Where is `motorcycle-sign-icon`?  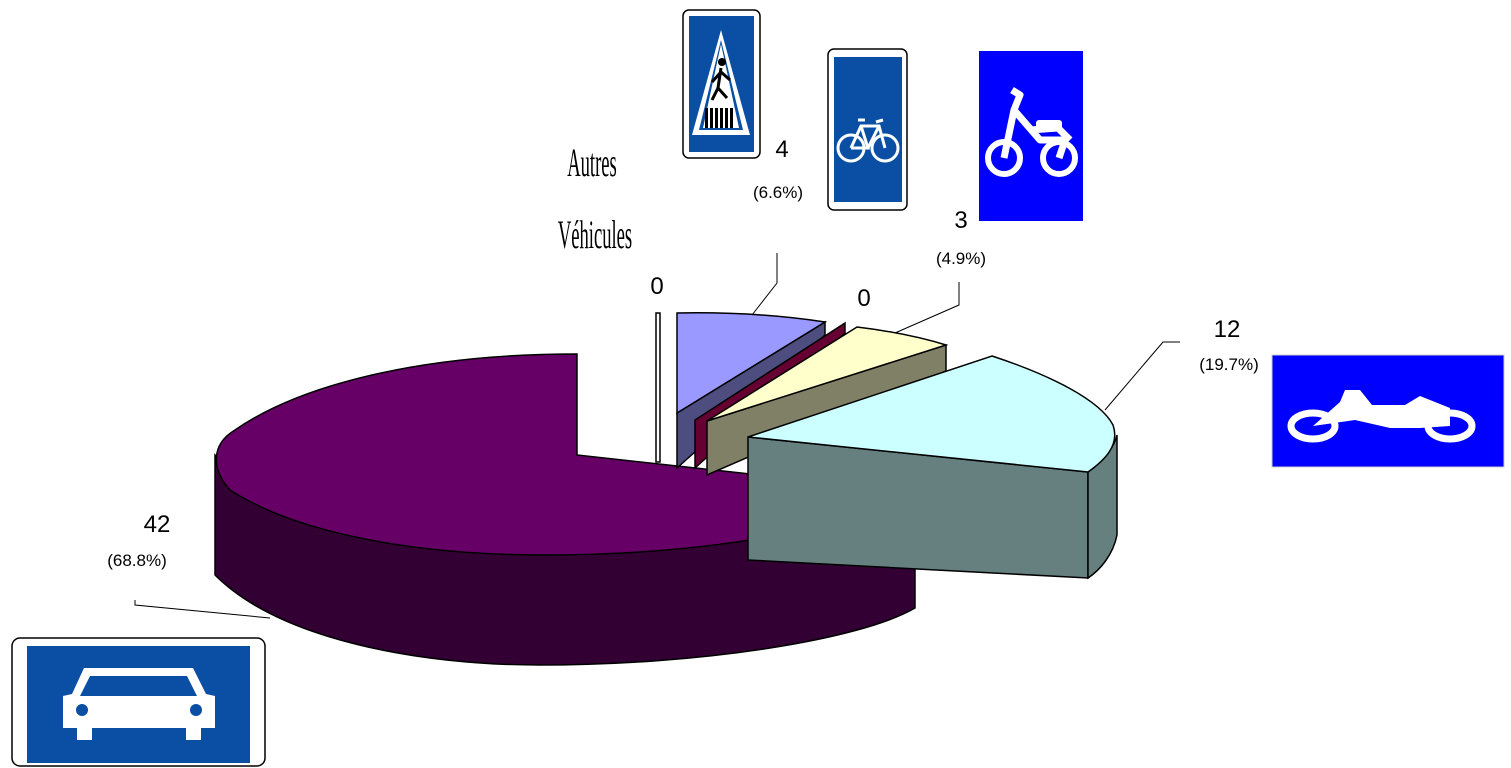
motorcycle-sign-icon is located at coordinates (1388, 411).